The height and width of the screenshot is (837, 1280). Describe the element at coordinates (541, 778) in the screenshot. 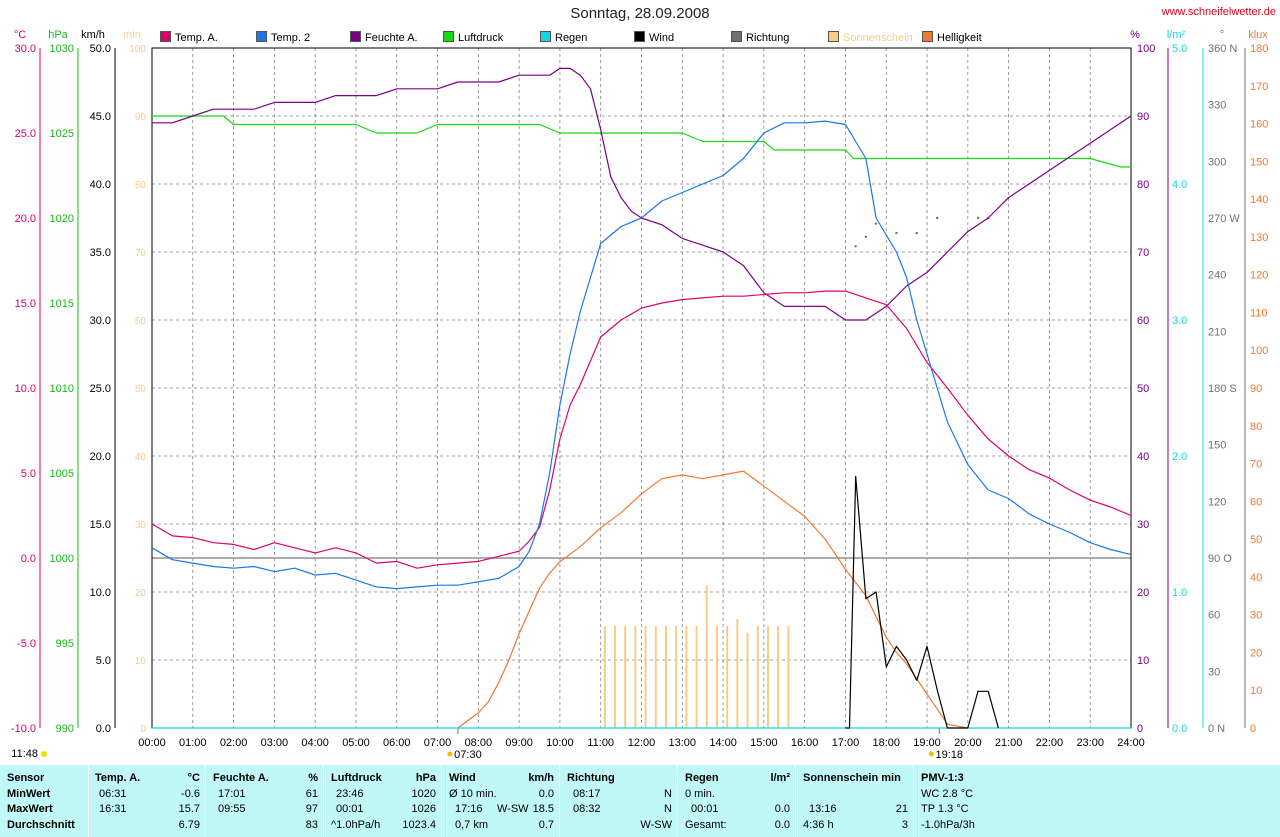

I see `wind-unit: km/h` at that location.